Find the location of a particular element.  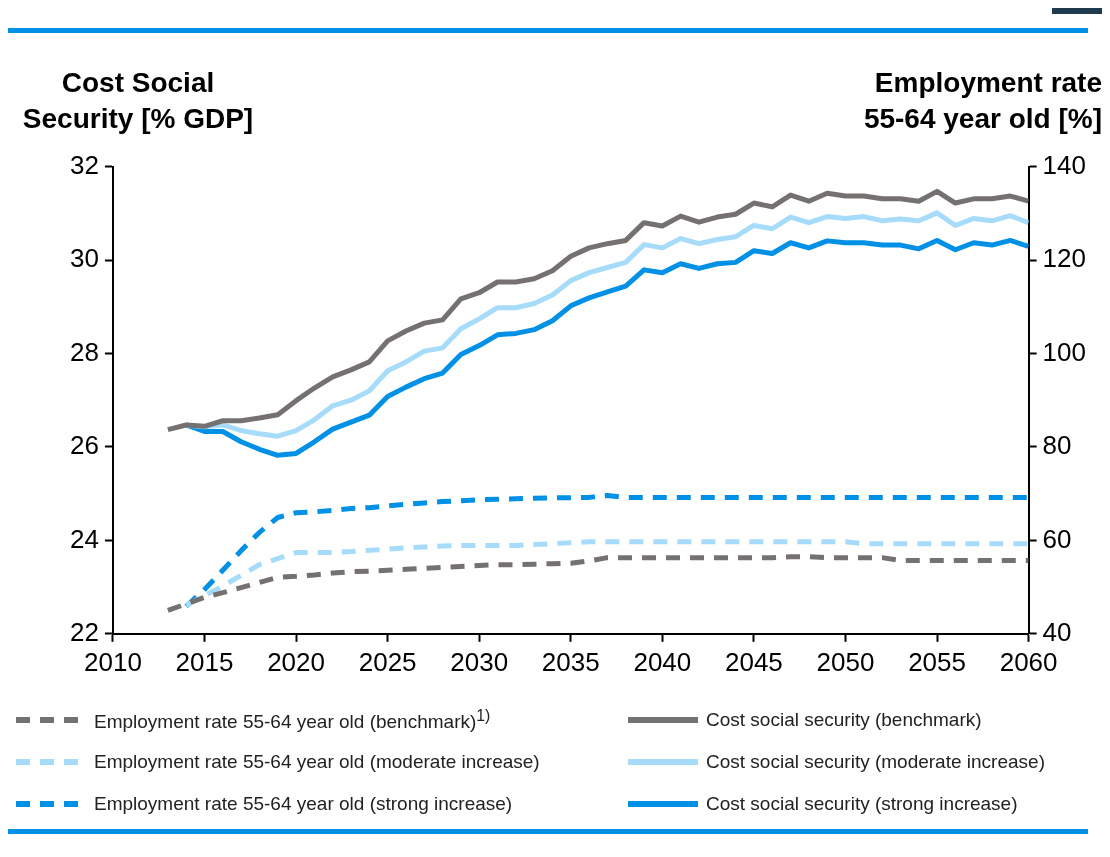

legend-label: Employment rate 55-64 year old (moderate increase) is located at coordinates (317, 762).